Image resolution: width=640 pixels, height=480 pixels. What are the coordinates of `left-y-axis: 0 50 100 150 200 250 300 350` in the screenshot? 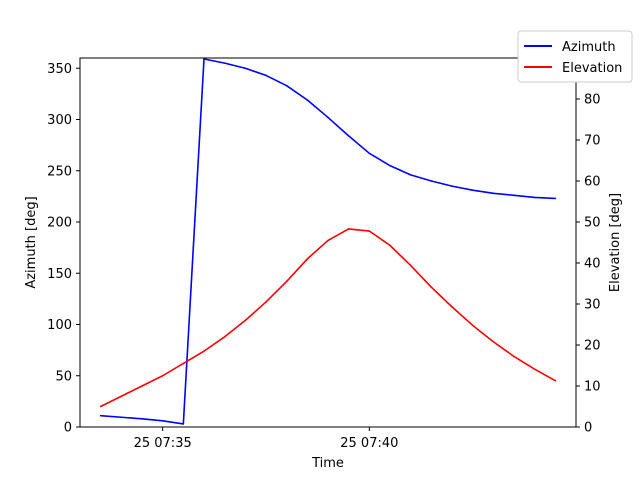 It's located at (63, 249).